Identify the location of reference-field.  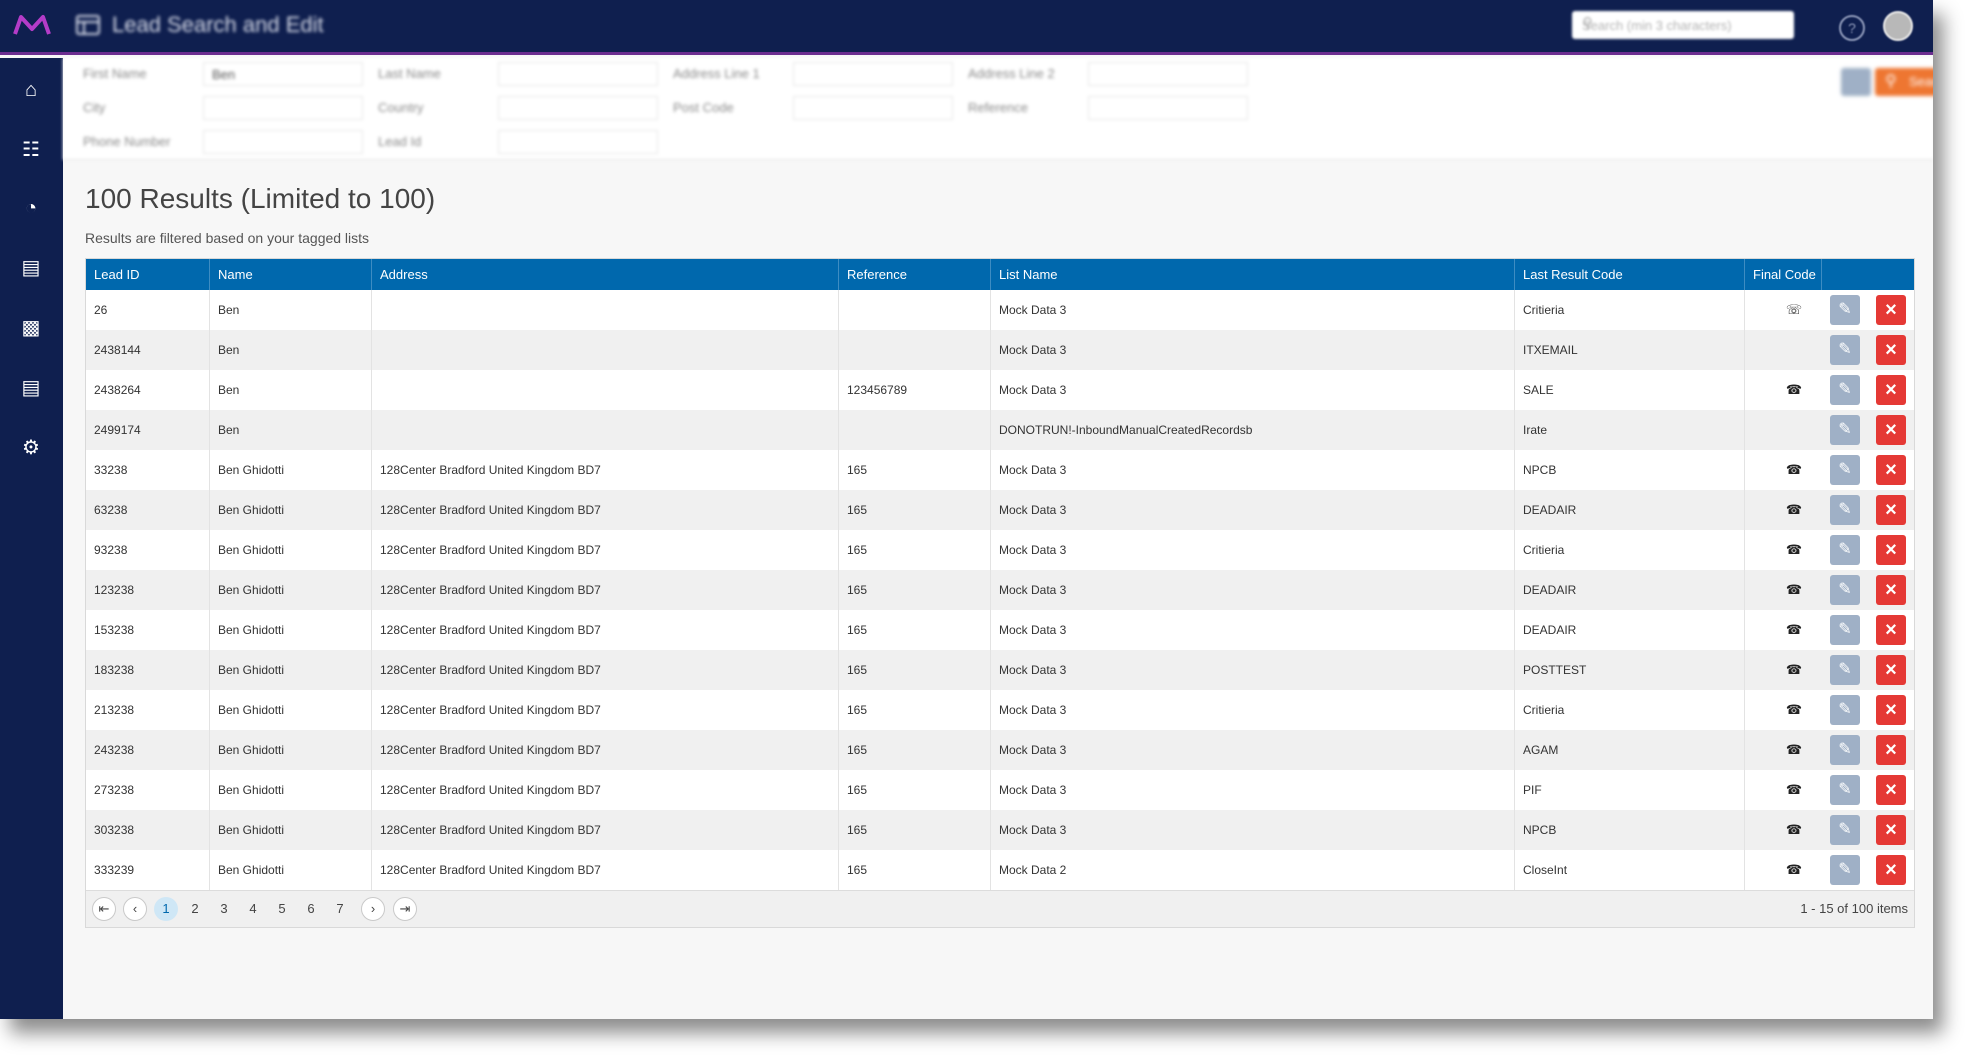
(1168, 108).